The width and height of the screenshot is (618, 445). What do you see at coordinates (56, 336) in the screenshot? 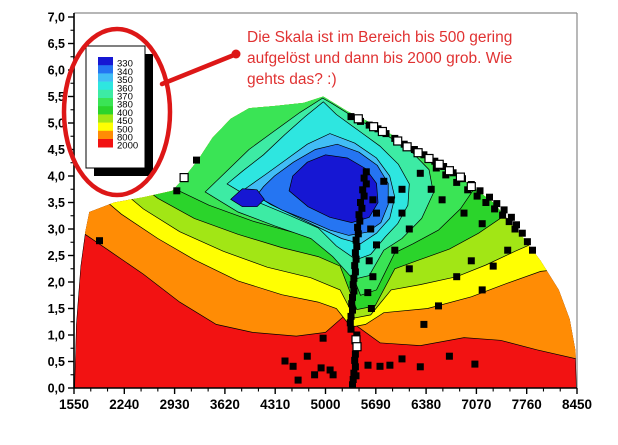
I see `y-tick-label: 1,0` at bounding box center [56, 336].